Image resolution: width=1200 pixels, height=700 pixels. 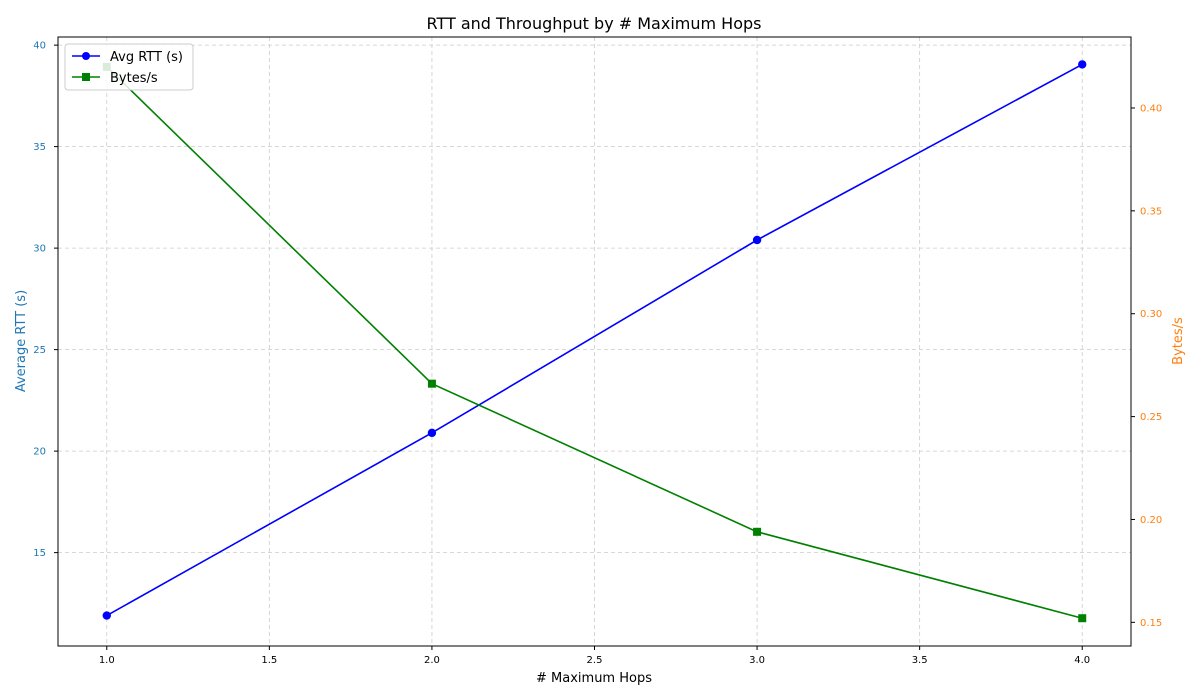 What do you see at coordinates (21, 341) in the screenshot?
I see `y-axis-label-left: Average RTT (s)` at bounding box center [21, 341].